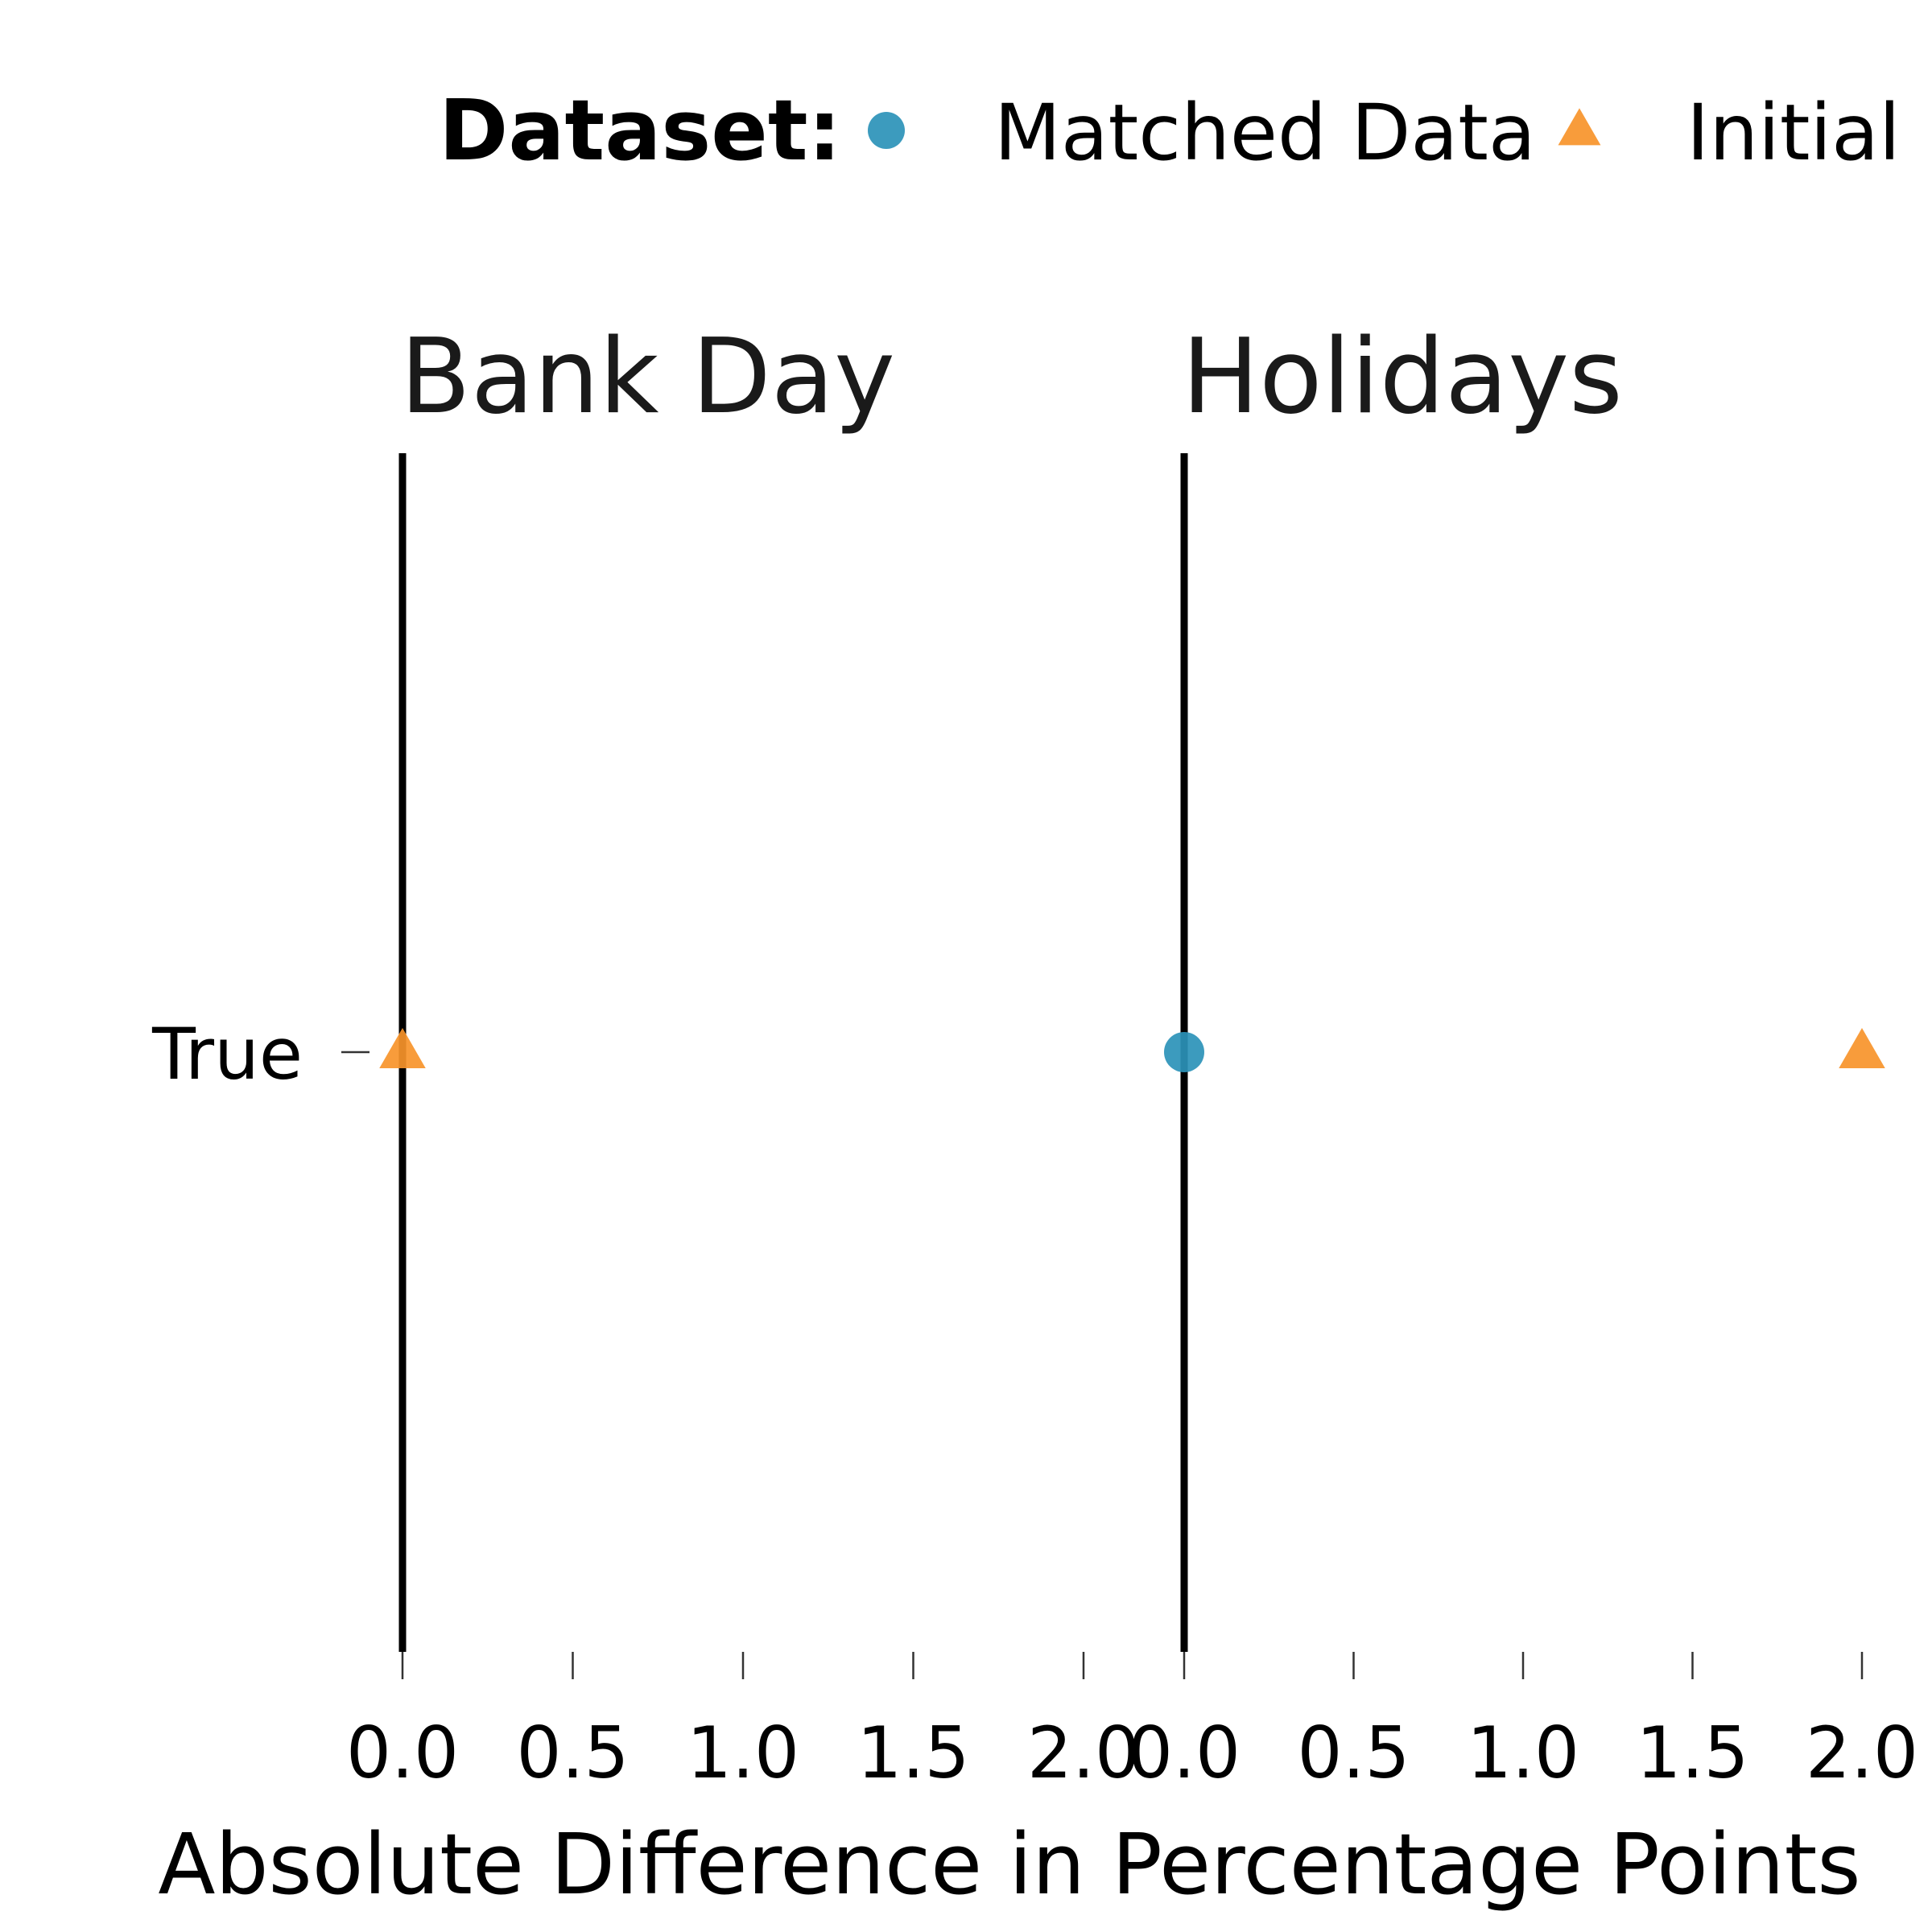  What do you see at coordinates (1809, 133) in the screenshot?
I see `legend-label: Initial Data` at bounding box center [1809, 133].